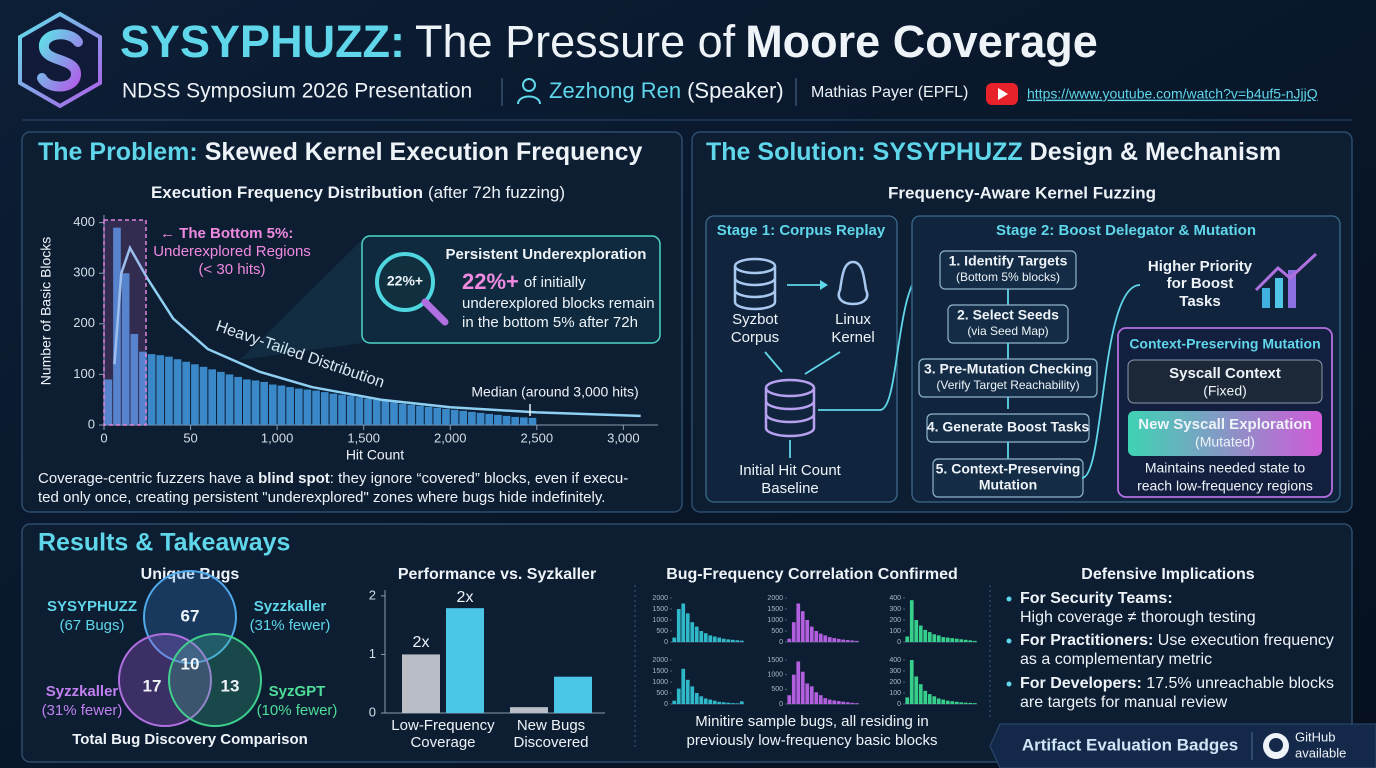 Image resolution: width=1376 pixels, height=768 pixels. What do you see at coordinates (921, 41) in the screenshot?
I see `title-end: Moore Coverage` at bounding box center [921, 41].